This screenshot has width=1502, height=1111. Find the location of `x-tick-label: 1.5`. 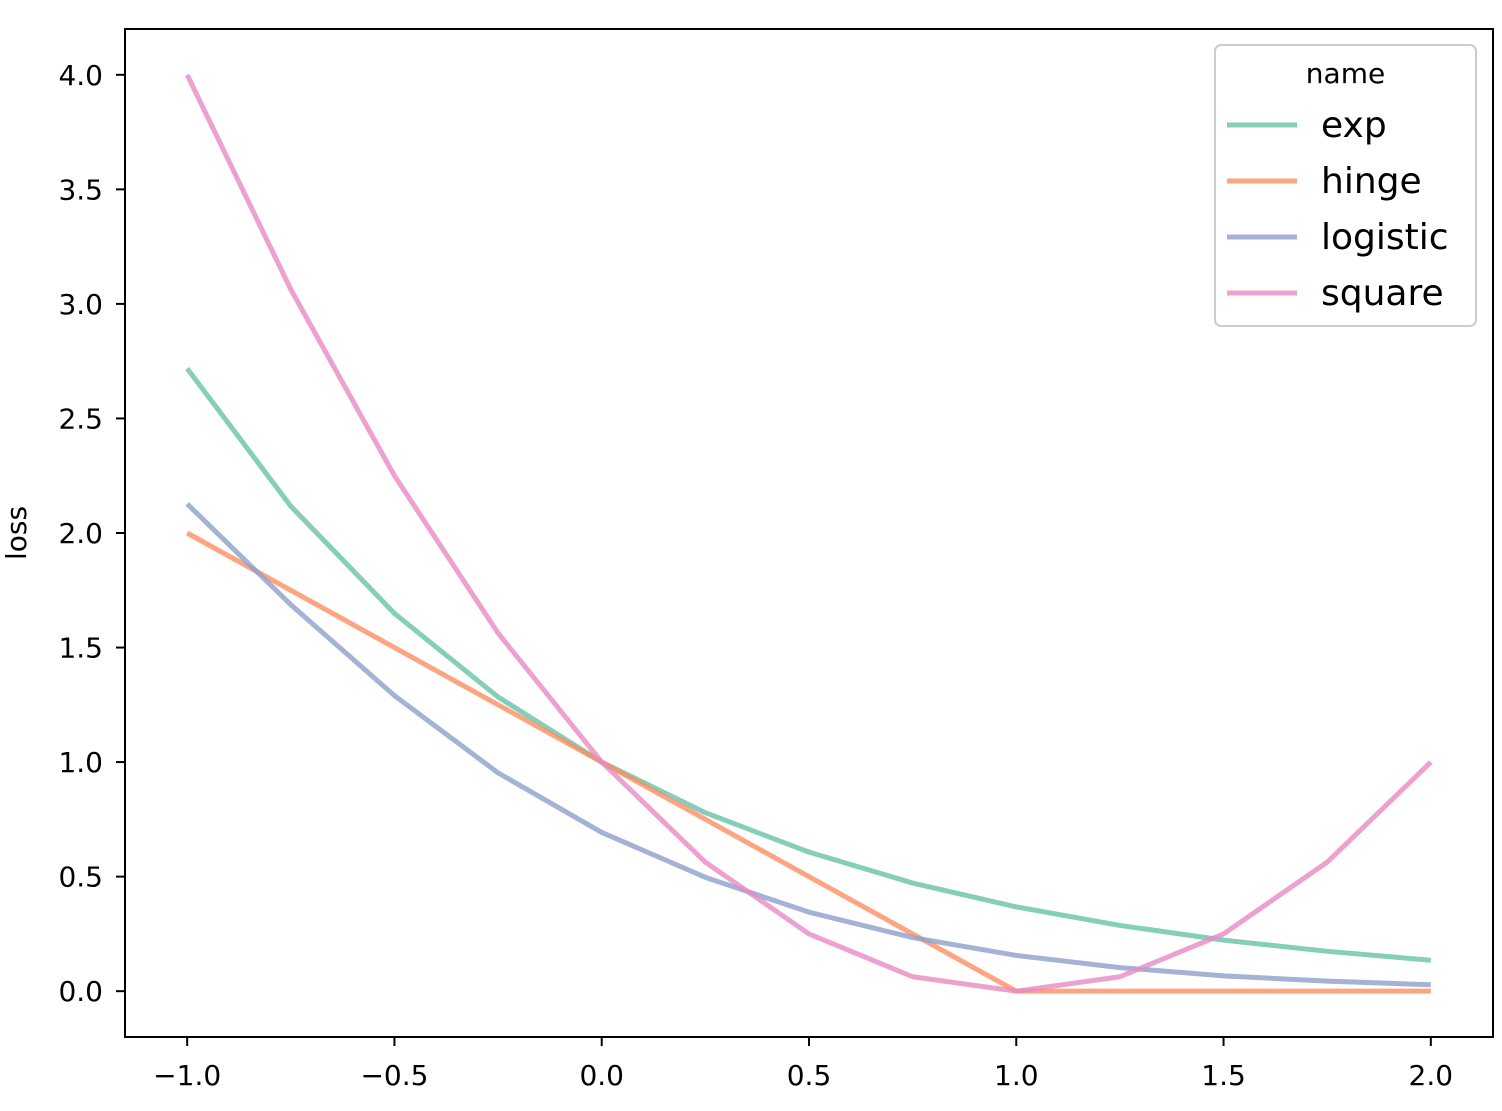

x-tick-label: 1.5 is located at coordinates (1223, 1075).